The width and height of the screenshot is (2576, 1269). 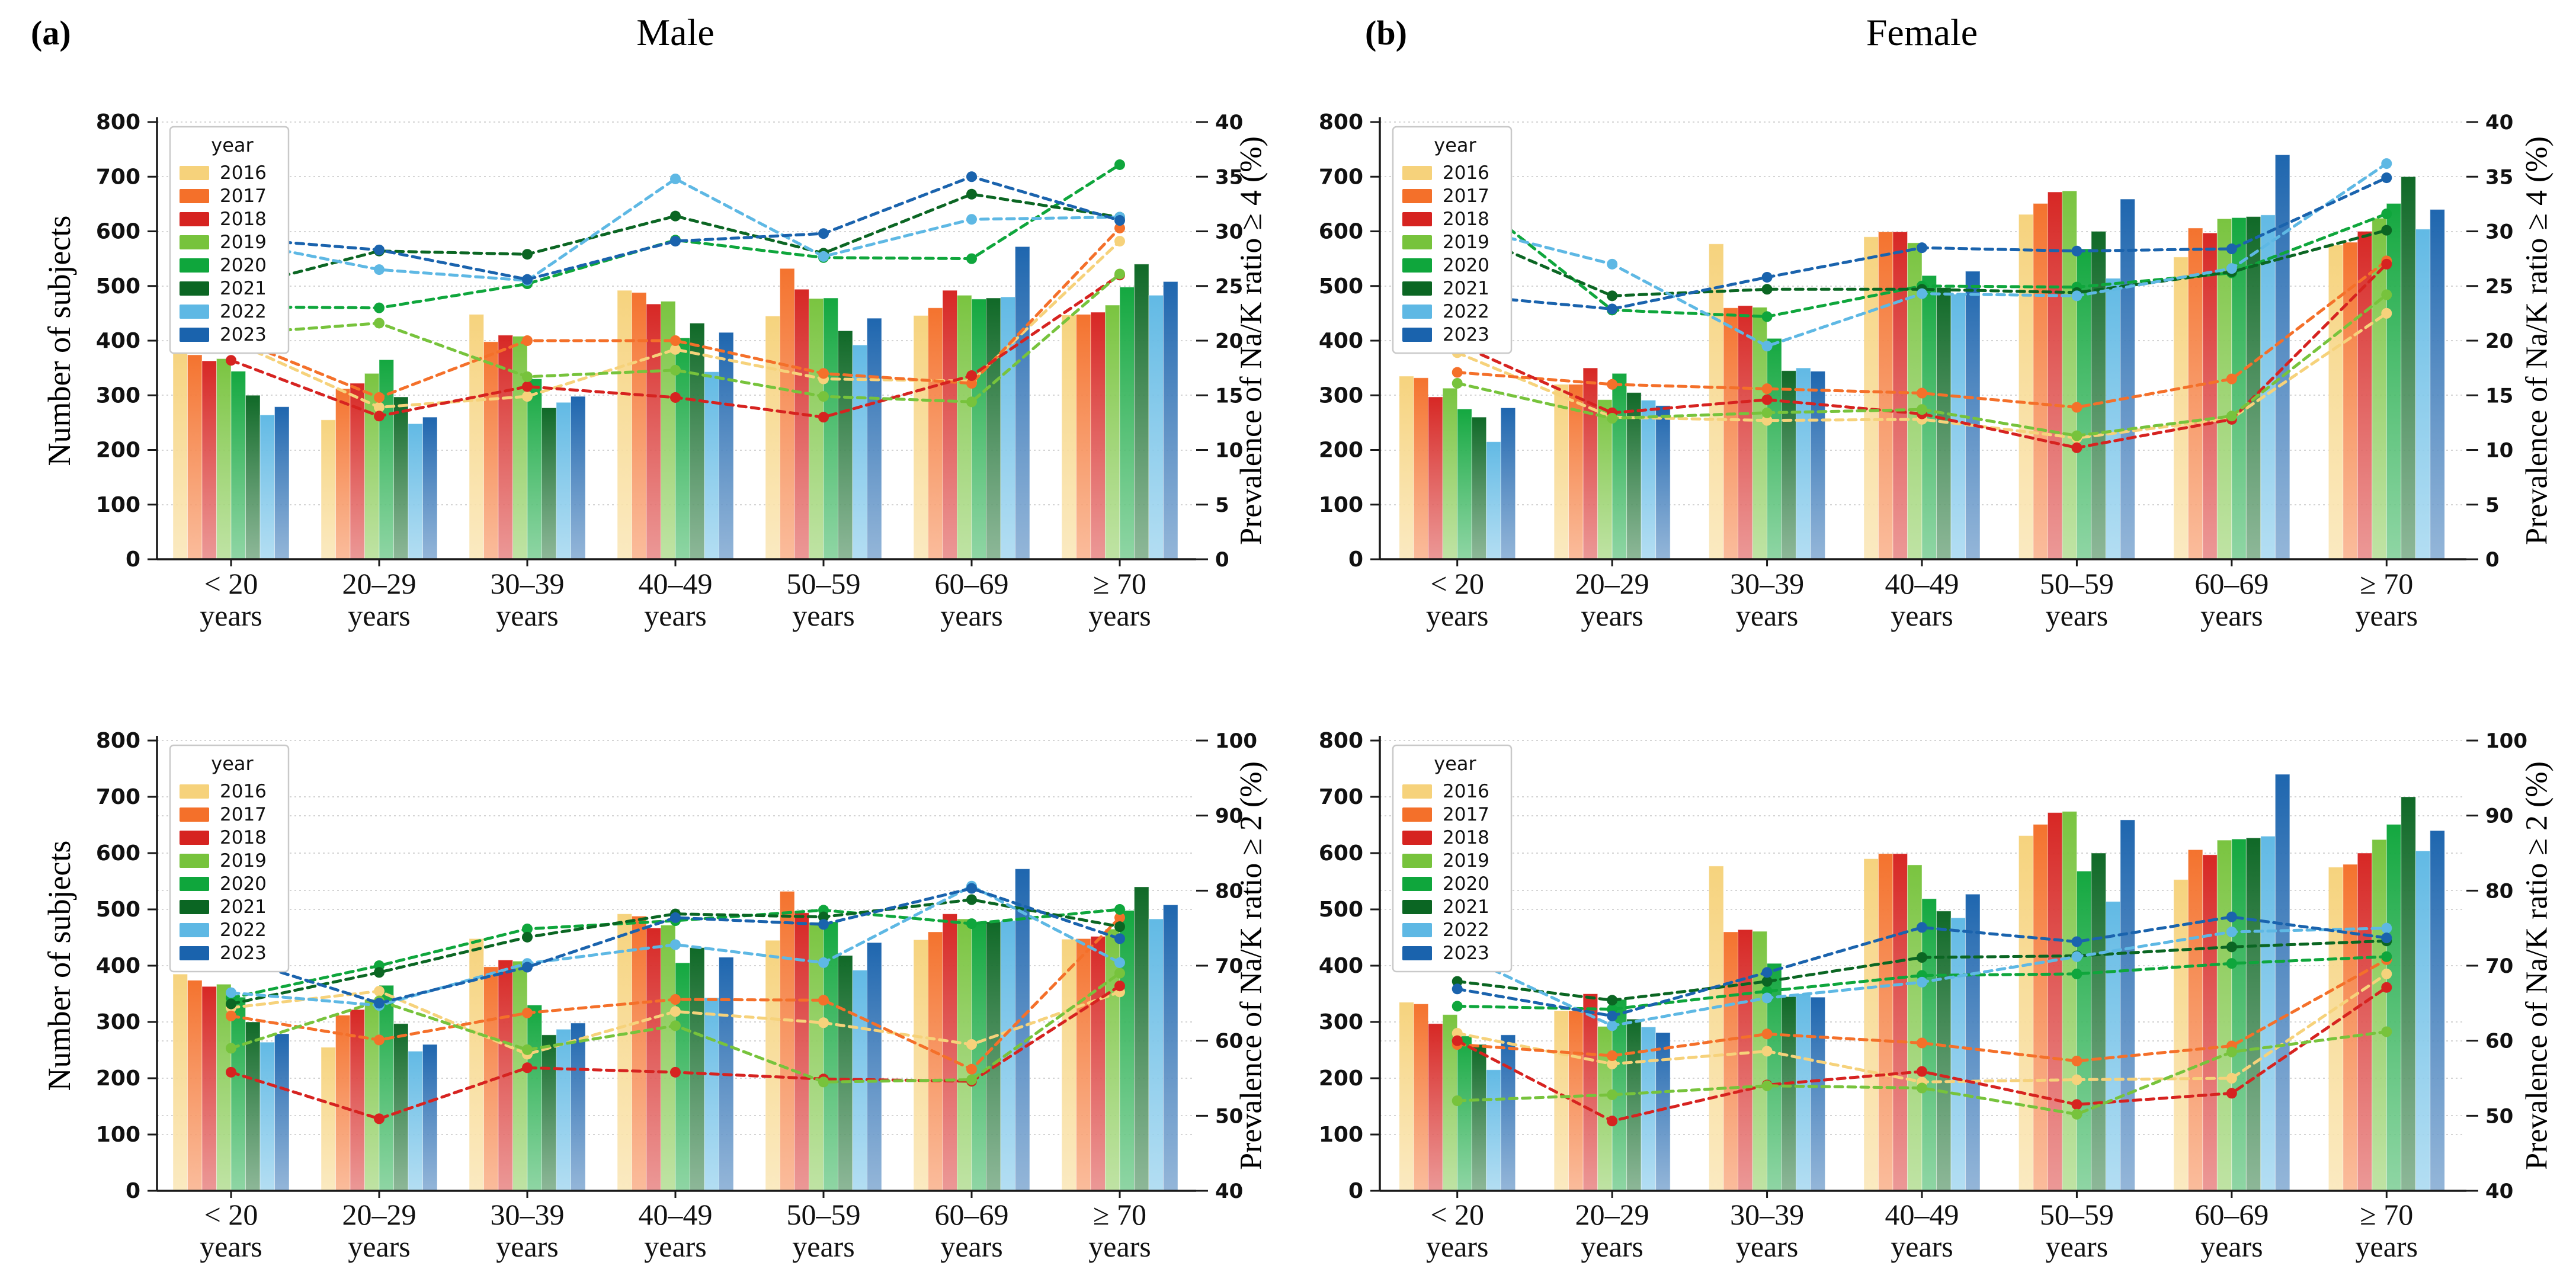 I want to click on legend-swatch-2017, so click(x=1417, y=814).